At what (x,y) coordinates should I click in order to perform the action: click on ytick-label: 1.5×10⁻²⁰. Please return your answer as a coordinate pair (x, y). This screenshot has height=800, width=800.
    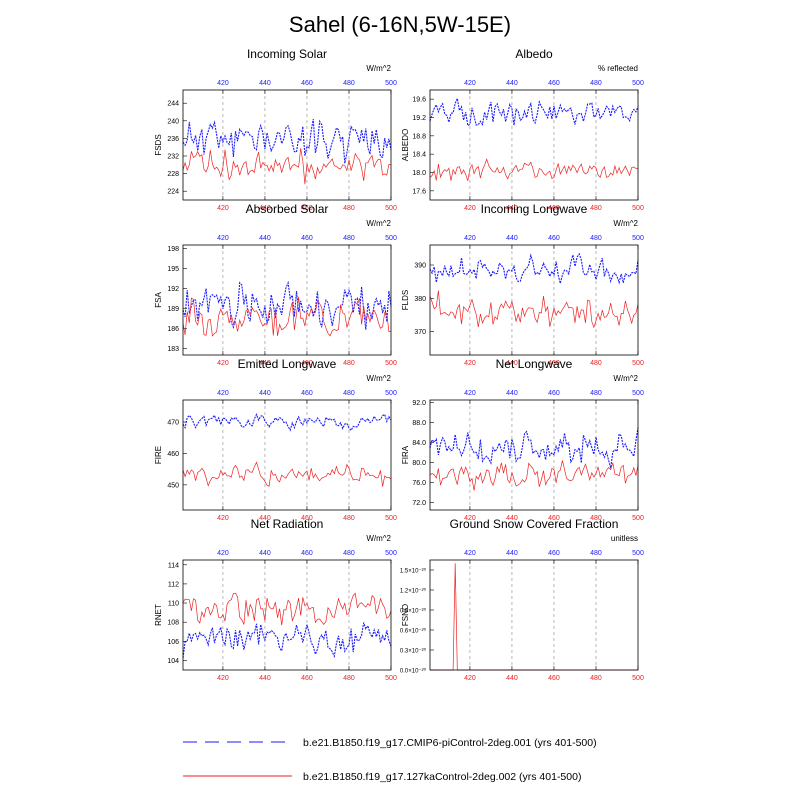
    Looking at the image, I should click on (413, 571).